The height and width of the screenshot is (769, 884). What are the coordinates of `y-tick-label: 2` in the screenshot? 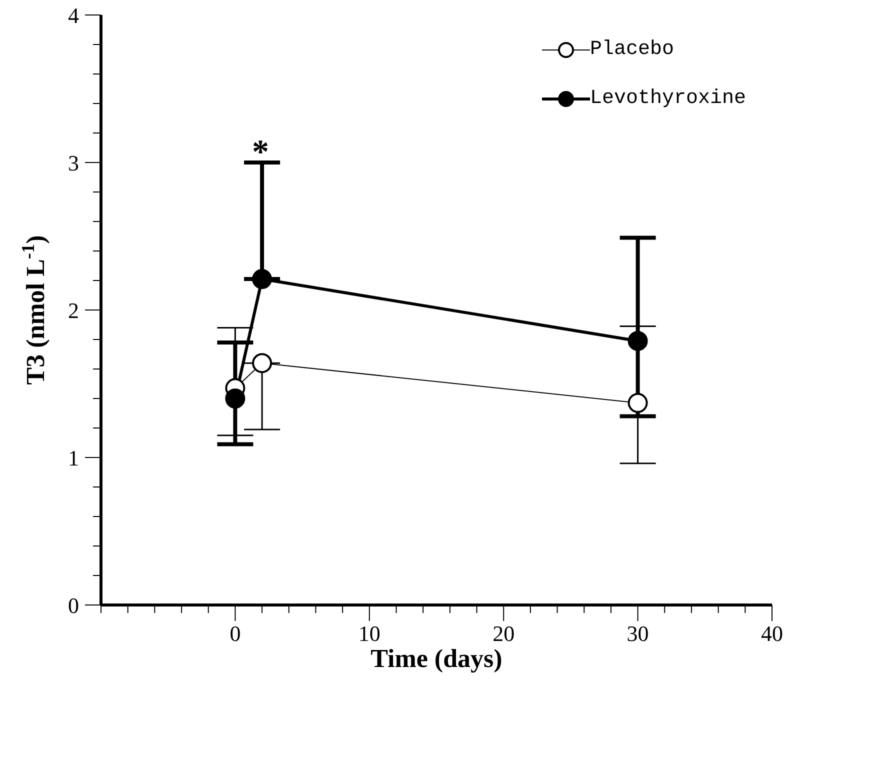 It's located at (73, 310).